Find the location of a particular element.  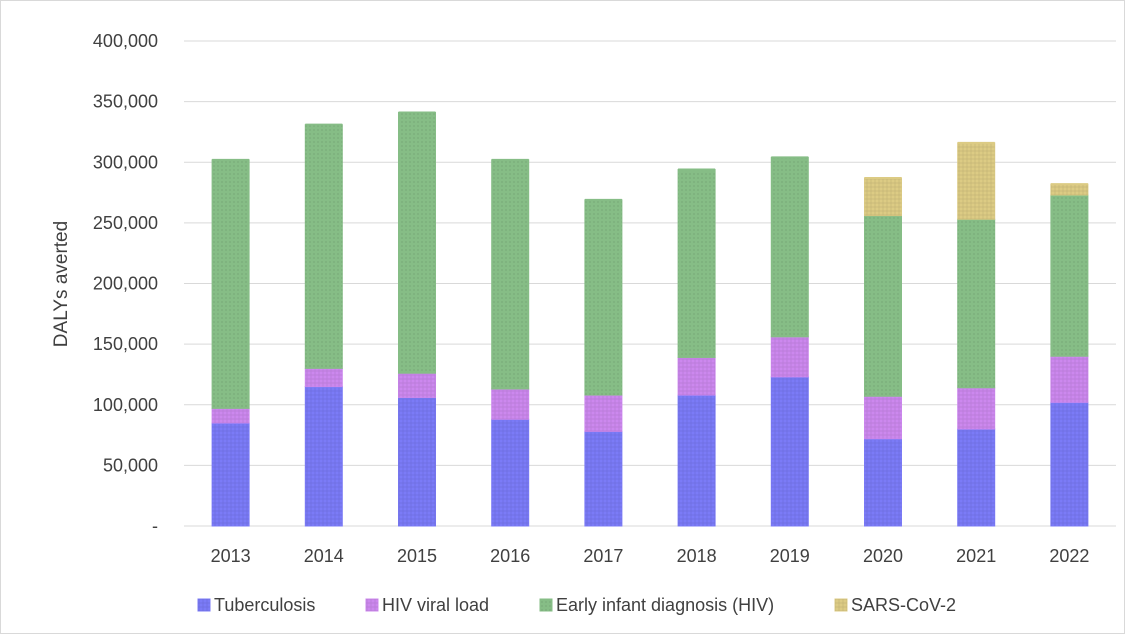

x-tick-label: 2015 is located at coordinates (417, 556).